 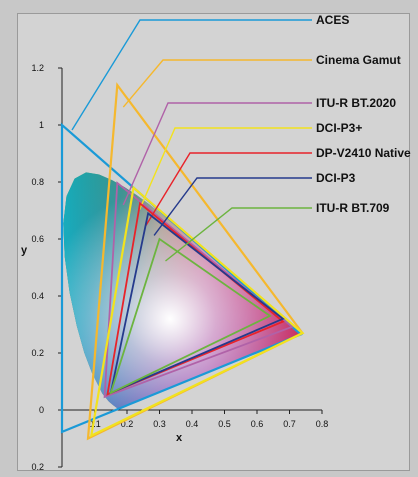 What do you see at coordinates (356, 103) in the screenshot?
I see `legend-label-3: ITU-R BT.2020` at bounding box center [356, 103].